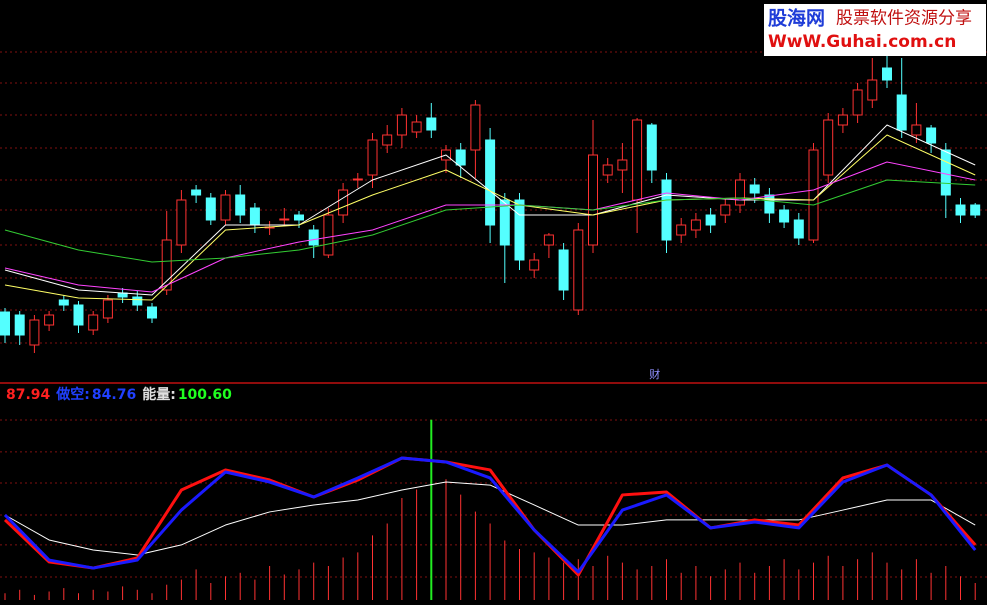 The width and height of the screenshot is (987, 605). I want to click on watermark-slogan: 股票软件资源分享, so click(904, 19).